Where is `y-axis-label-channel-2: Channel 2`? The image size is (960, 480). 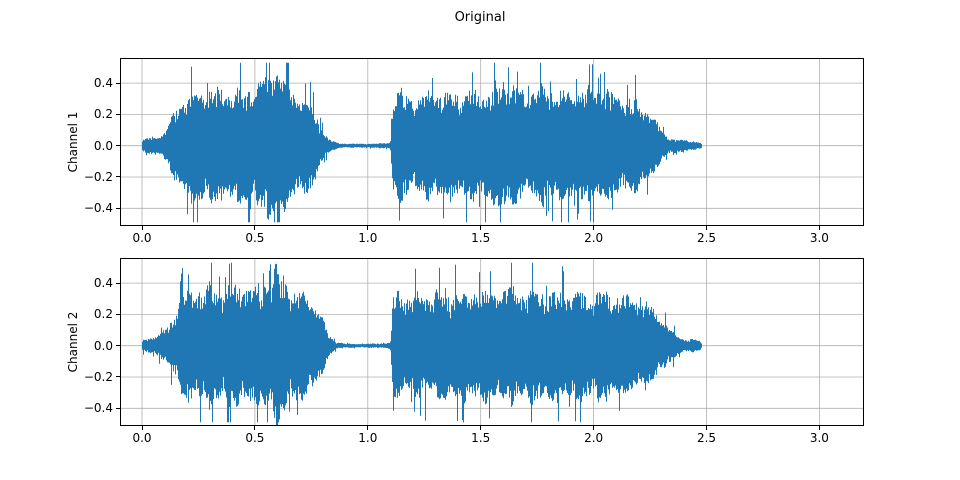 y-axis-label-channel-2: Channel 2 is located at coordinates (73, 342).